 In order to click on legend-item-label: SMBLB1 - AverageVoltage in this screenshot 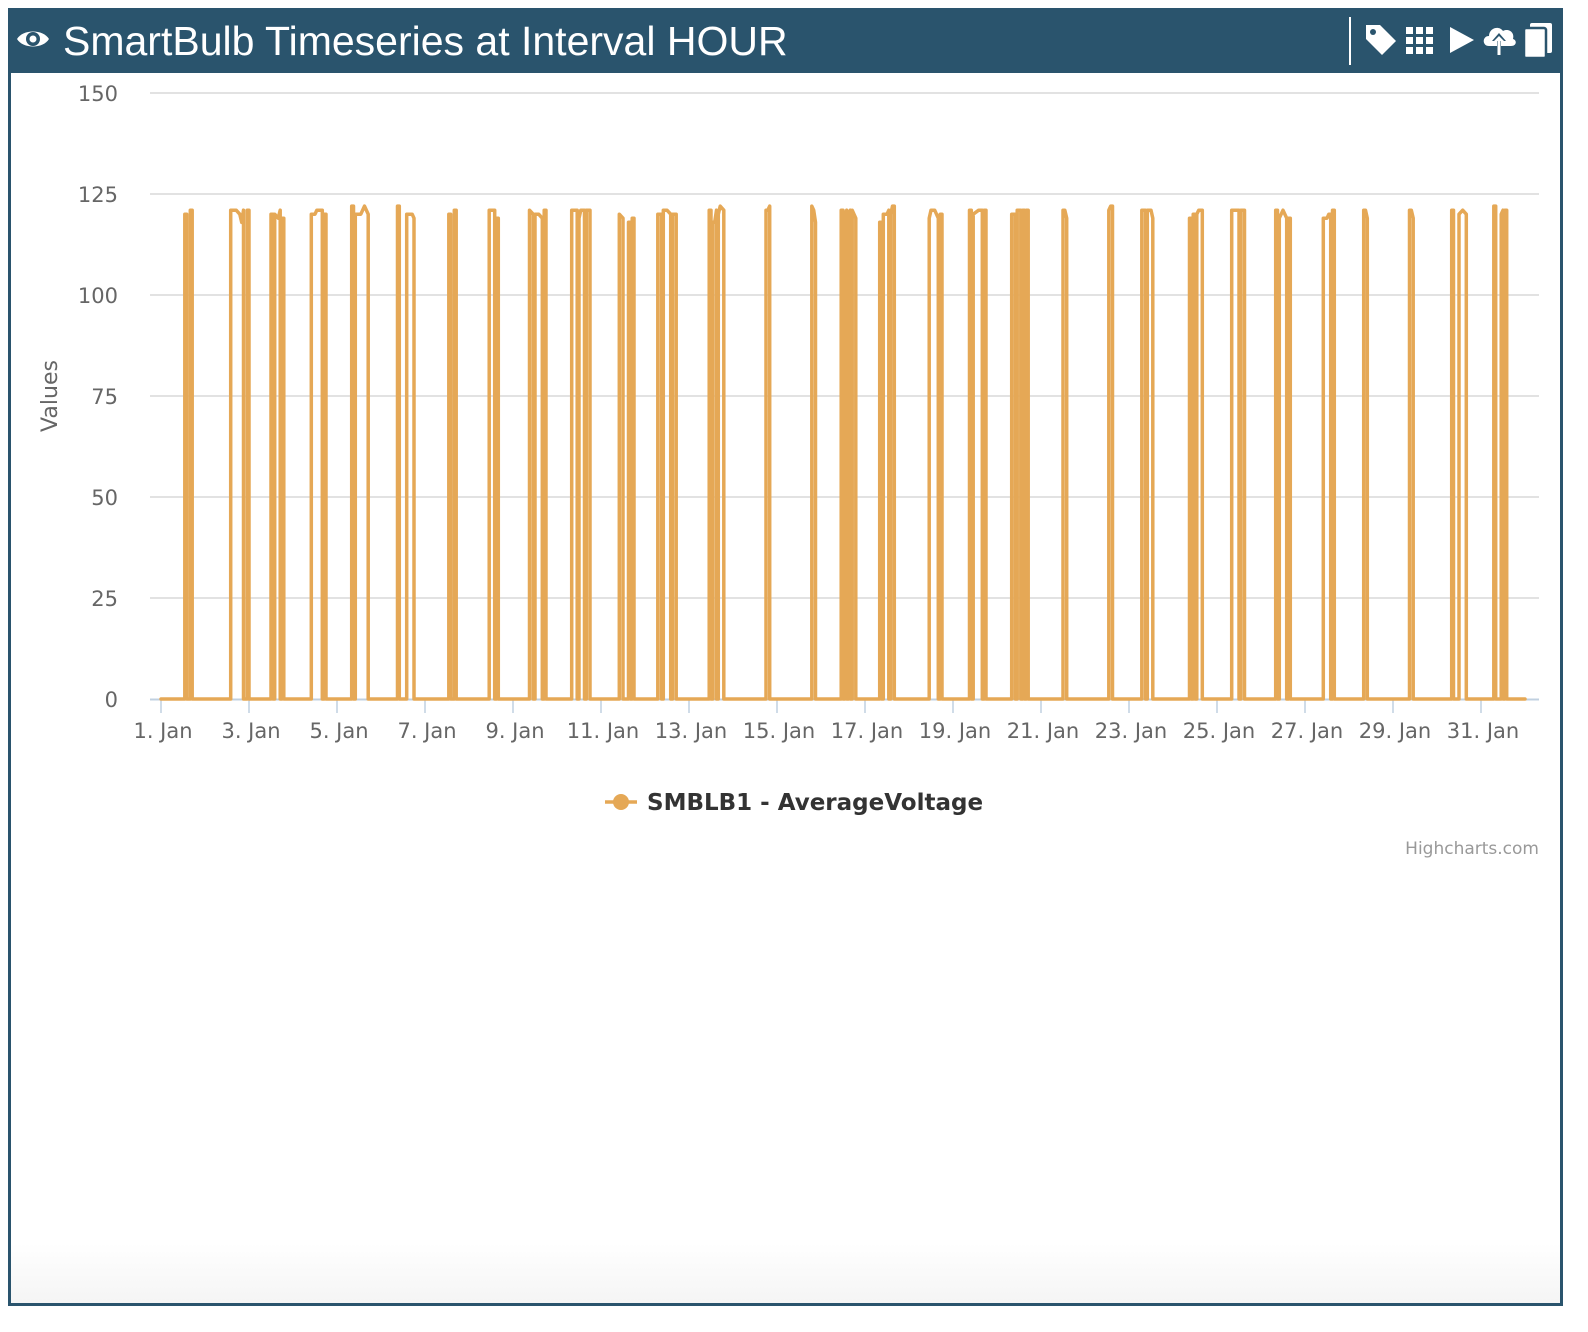, I will do `click(815, 803)`.